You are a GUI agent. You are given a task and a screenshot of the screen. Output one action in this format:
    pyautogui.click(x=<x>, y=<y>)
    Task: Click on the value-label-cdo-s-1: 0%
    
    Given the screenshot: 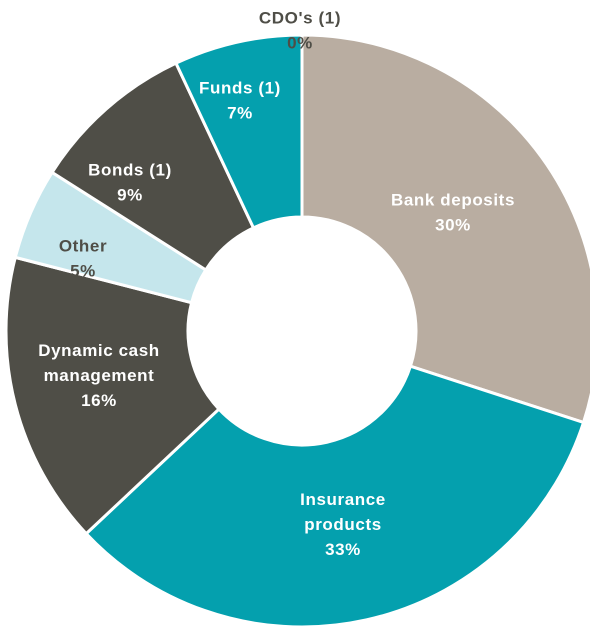 What is the action you would take?
    pyautogui.click(x=300, y=43)
    